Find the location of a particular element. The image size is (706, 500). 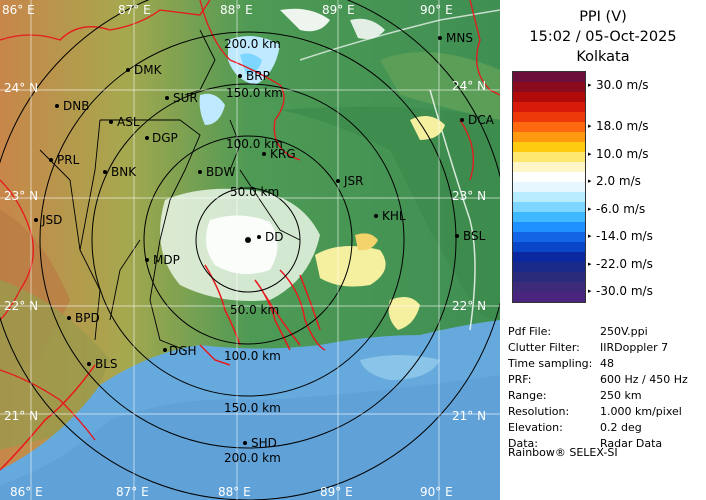

range-label: 150.0 km is located at coordinates (254, 93).